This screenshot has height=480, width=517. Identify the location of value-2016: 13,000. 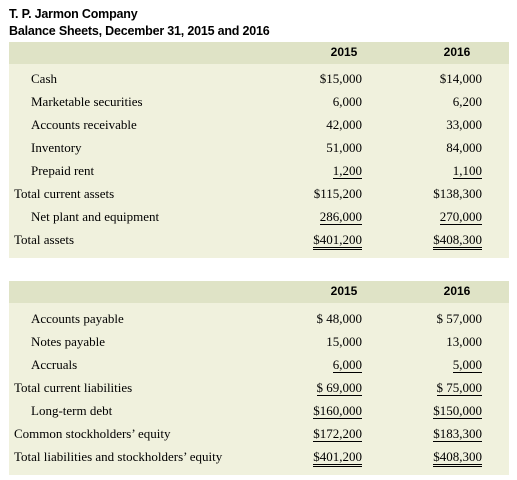
(464, 341).